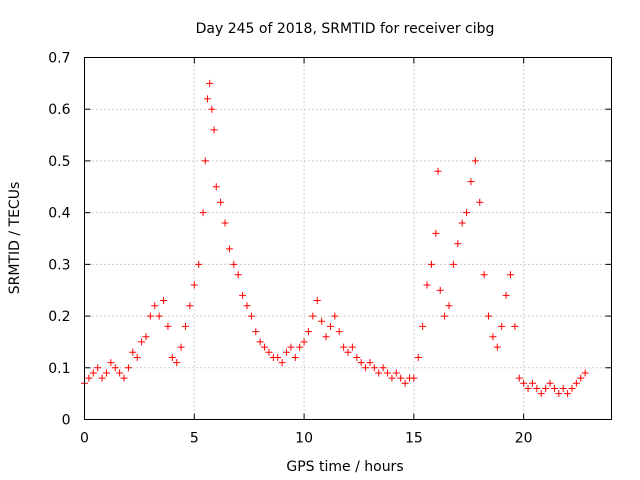 Image resolution: width=640 pixels, height=480 pixels. I want to click on y-tick-labels: 0 0.1 0.2 0.3 0.4 0.5 0.6 0.7, so click(59, 240).